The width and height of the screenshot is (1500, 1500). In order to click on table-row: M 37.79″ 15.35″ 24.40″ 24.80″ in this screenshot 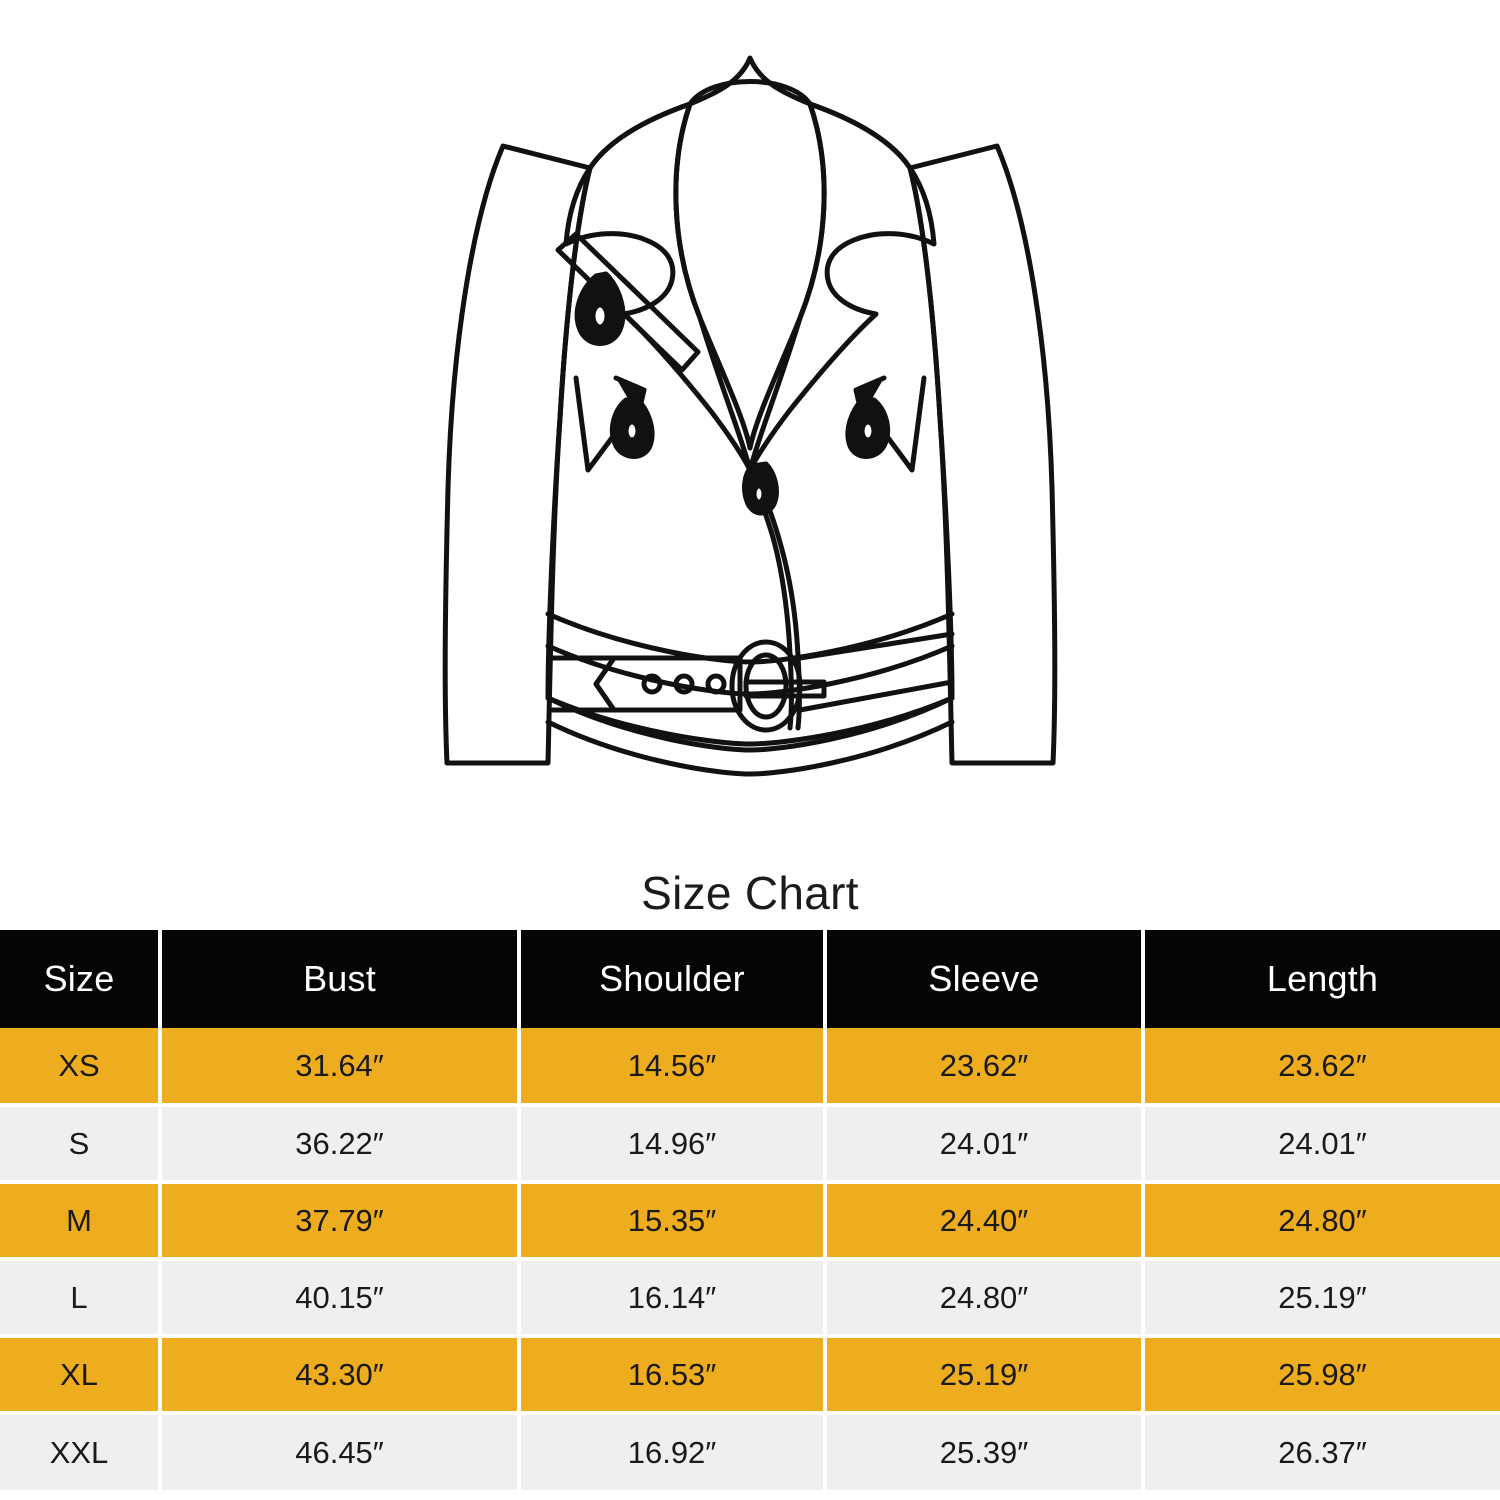, I will do `click(750, 1219)`.